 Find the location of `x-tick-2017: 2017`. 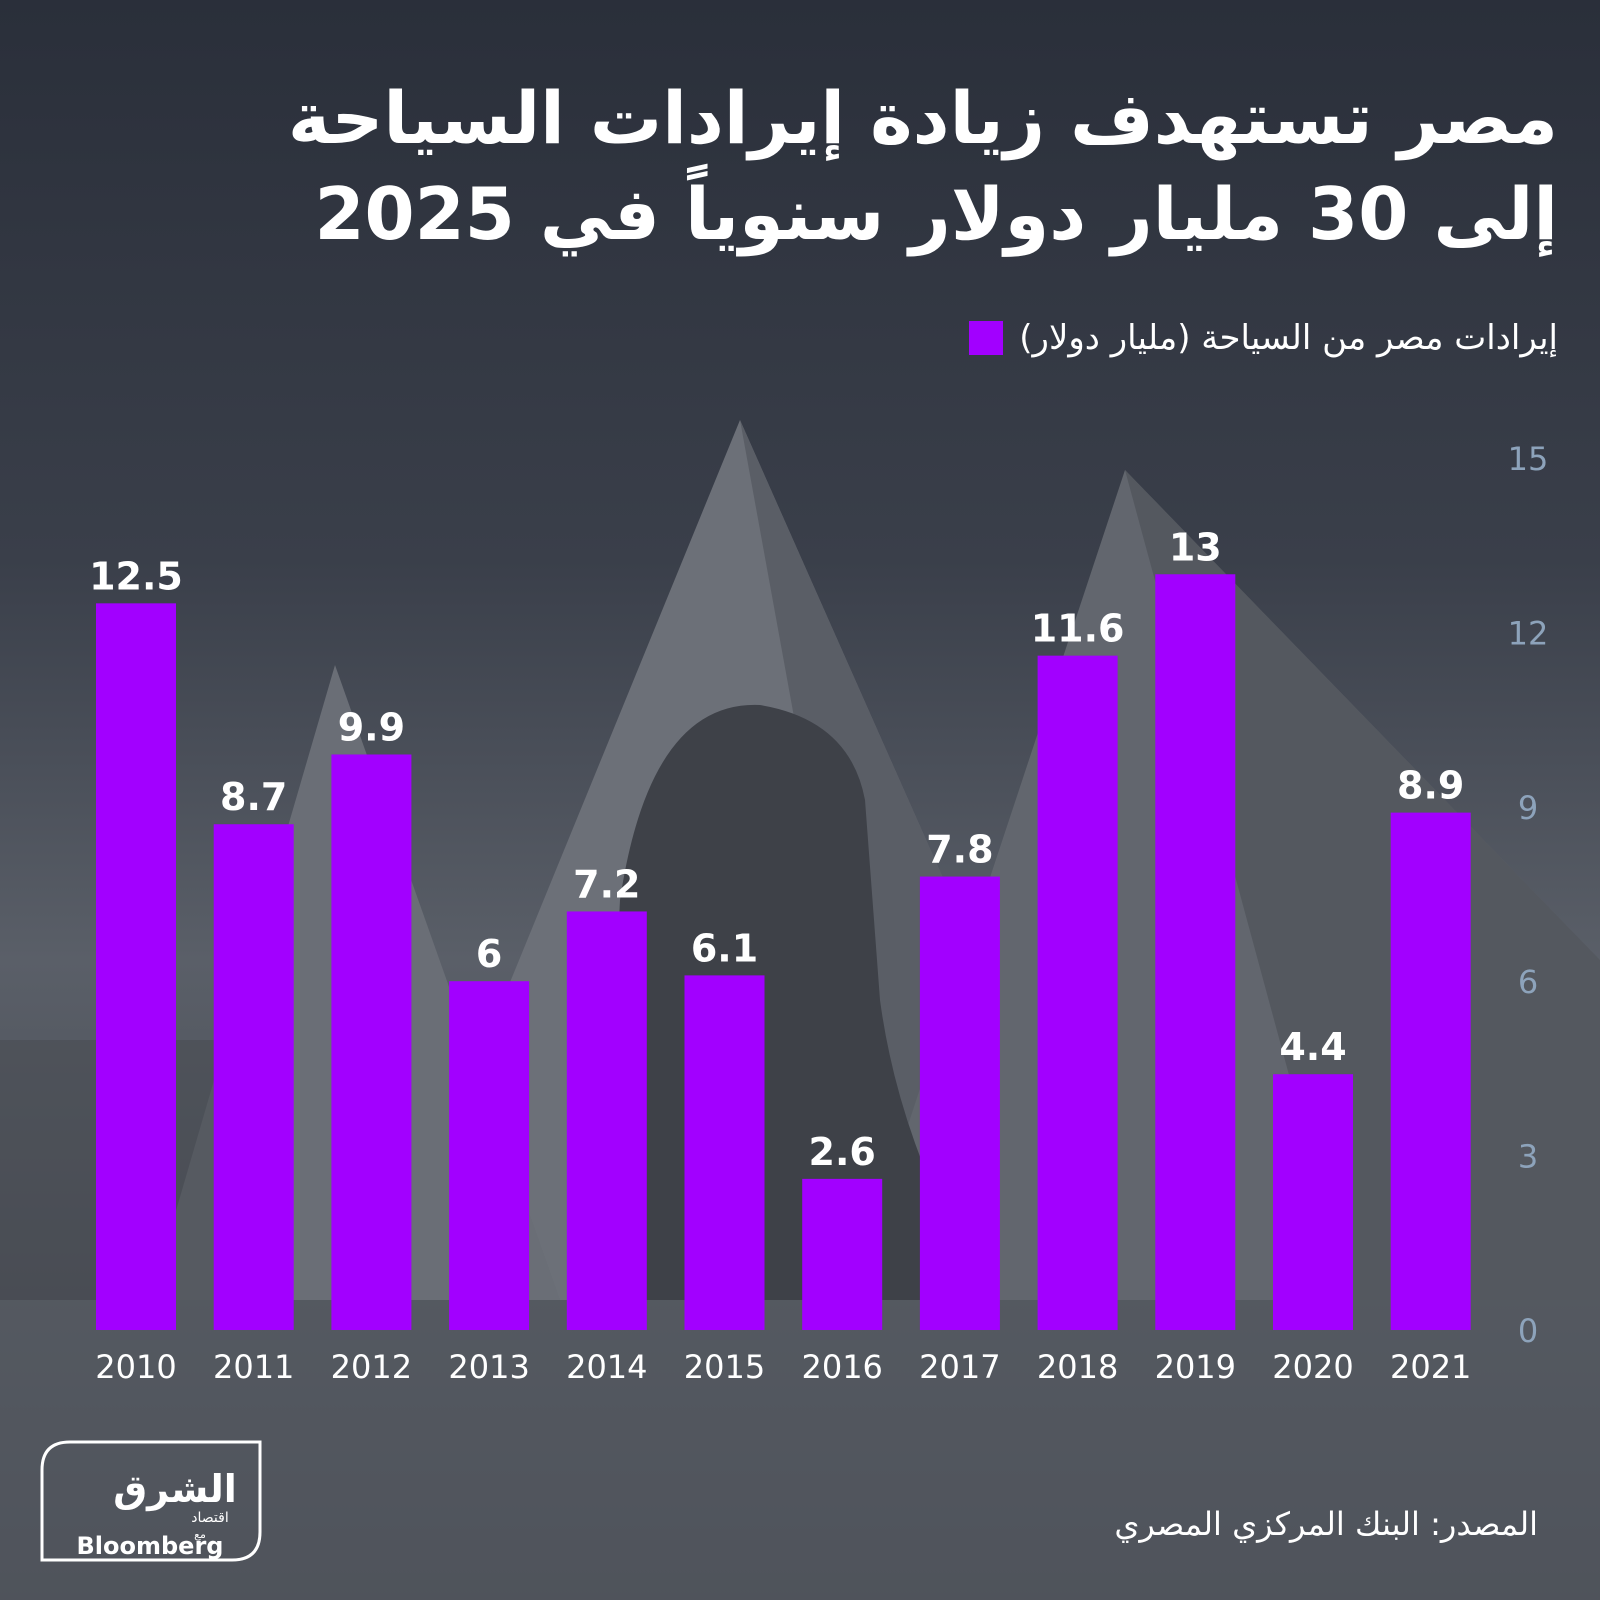

x-tick-2017: 2017 is located at coordinates (959, 1367).